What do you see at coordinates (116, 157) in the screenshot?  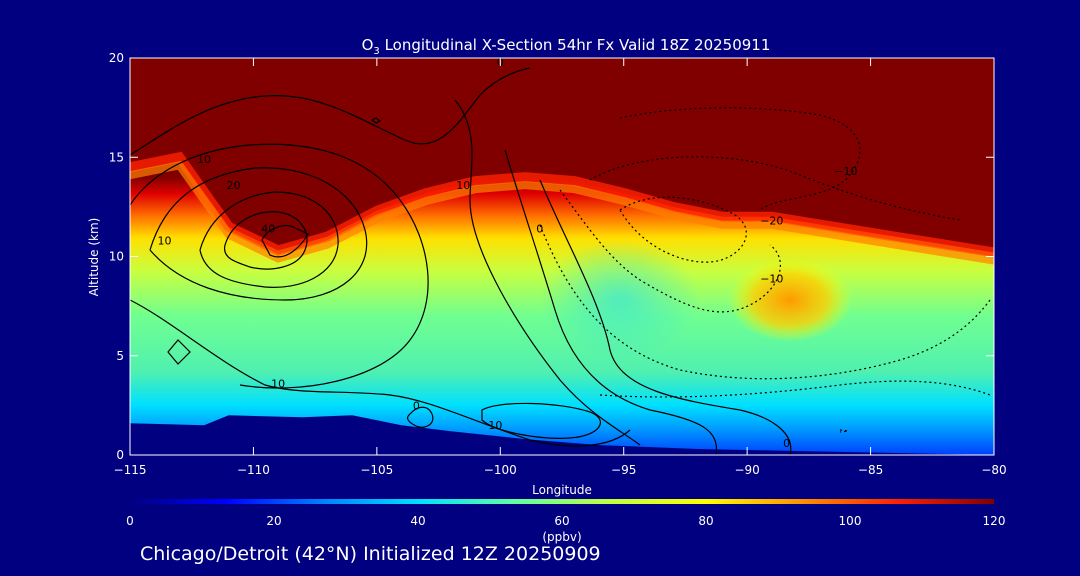 I see `y-tick-label: 15` at bounding box center [116, 157].